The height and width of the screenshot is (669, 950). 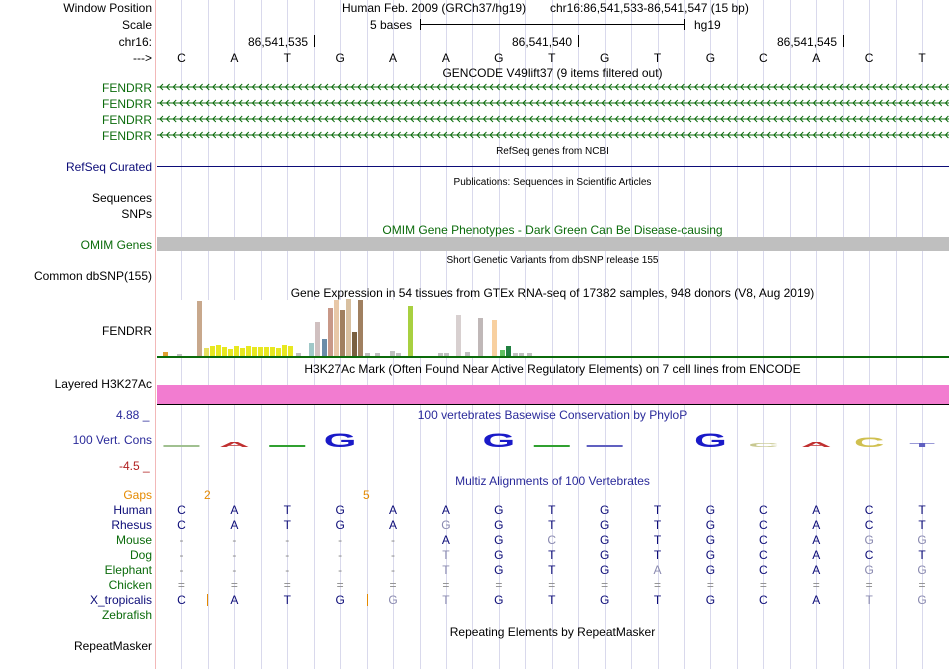 I want to click on multiz-species-label: Dog, so click(x=140, y=555).